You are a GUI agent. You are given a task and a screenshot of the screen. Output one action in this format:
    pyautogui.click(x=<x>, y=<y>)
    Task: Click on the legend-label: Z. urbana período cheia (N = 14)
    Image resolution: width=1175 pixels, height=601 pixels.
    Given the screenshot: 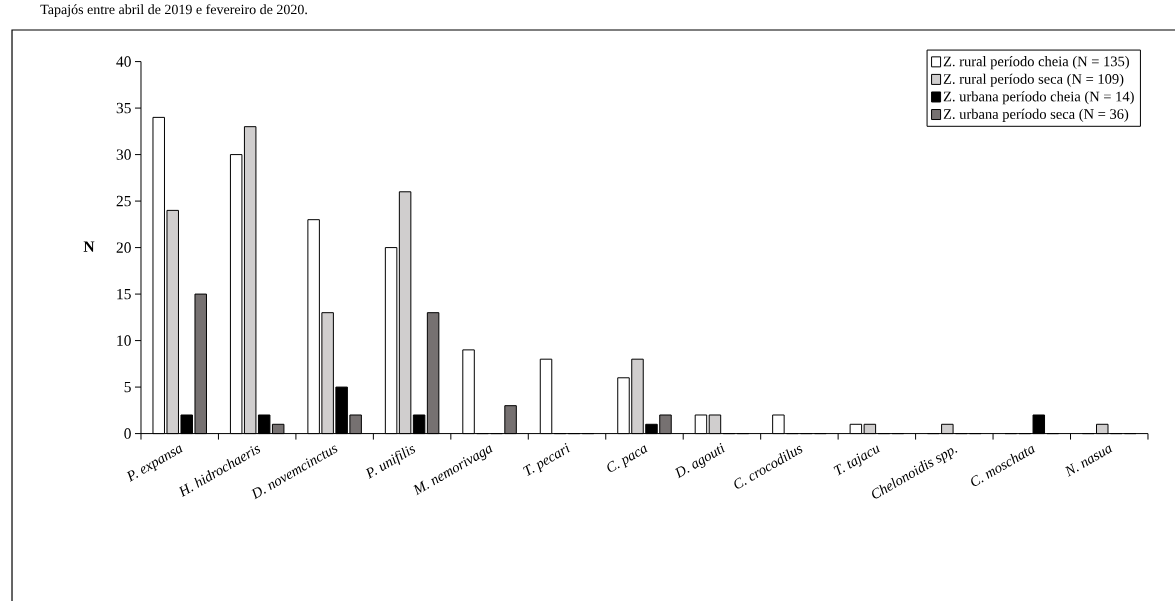 What is the action you would take?
    pyautogui.click(x=1038, y=98)
    